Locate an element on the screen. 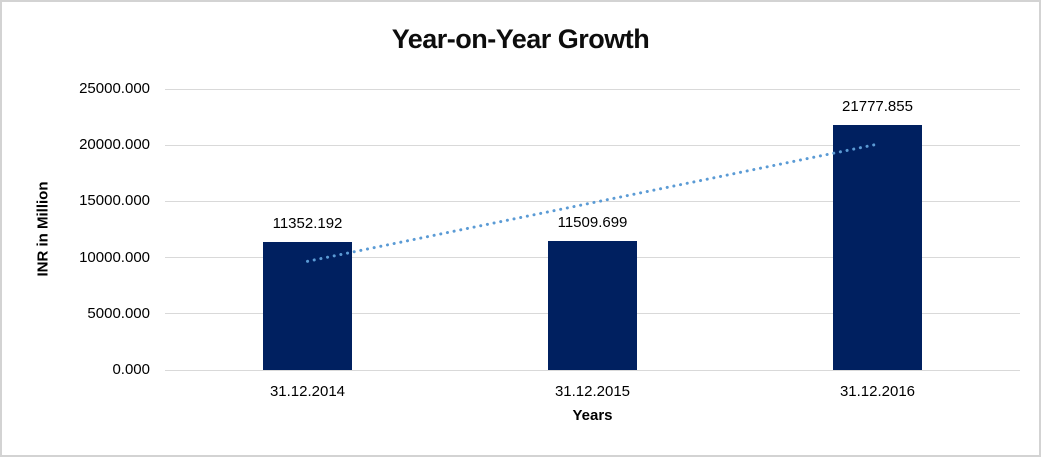 The image size is (1041, 457). x-axis-title: Years is located at coordinates (592, 415).